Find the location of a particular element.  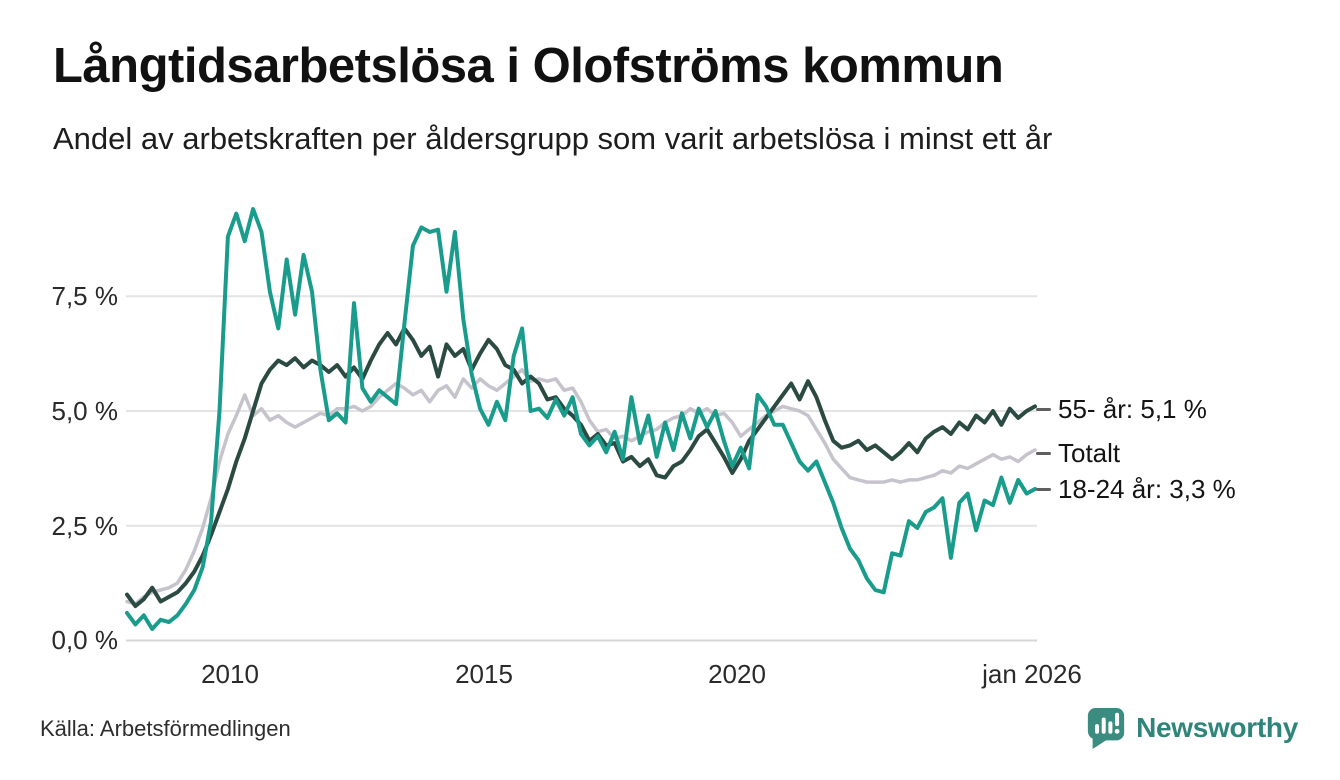

source-note: Källa: Arbetsförmedlingen is located at coordinates (165, 728).